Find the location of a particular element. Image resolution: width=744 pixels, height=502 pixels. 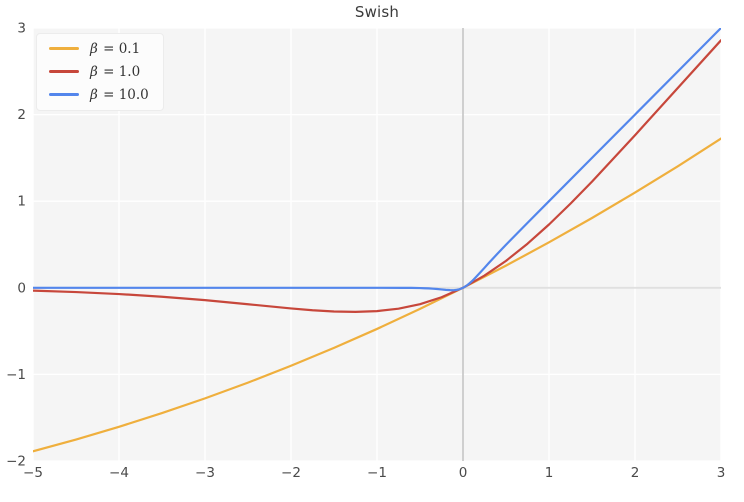

y-tick-label: −2 is located at coordinates (16, 462).